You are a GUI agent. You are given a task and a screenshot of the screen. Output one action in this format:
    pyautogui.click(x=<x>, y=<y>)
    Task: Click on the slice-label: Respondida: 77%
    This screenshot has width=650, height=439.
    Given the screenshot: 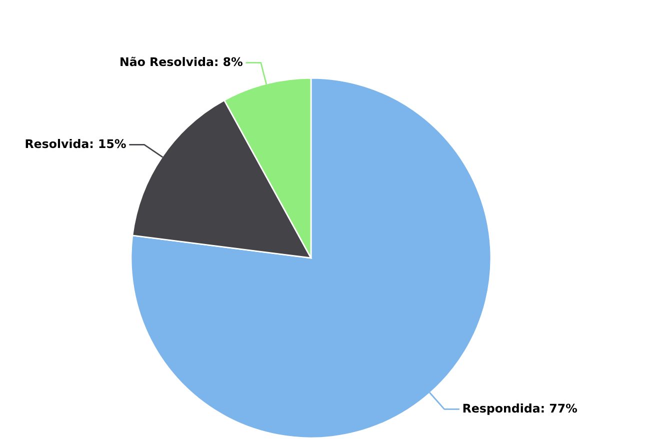 What is the action you would take?
    pyautogui.click(x=520, y=409)
    